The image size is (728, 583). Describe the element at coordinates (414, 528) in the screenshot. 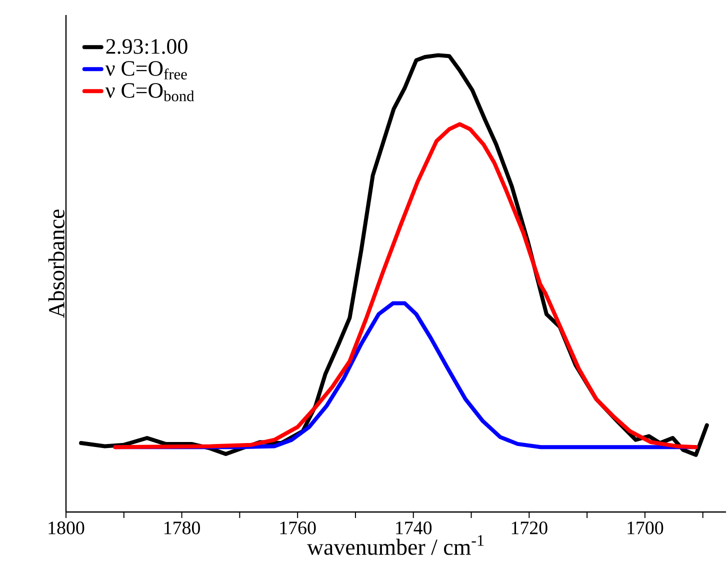

I see `x-tick-label: 1740` at that location.